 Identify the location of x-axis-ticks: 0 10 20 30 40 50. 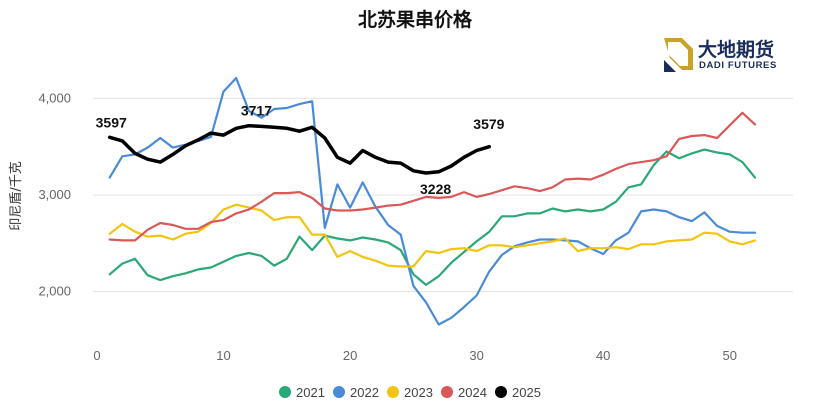
(415, 355).